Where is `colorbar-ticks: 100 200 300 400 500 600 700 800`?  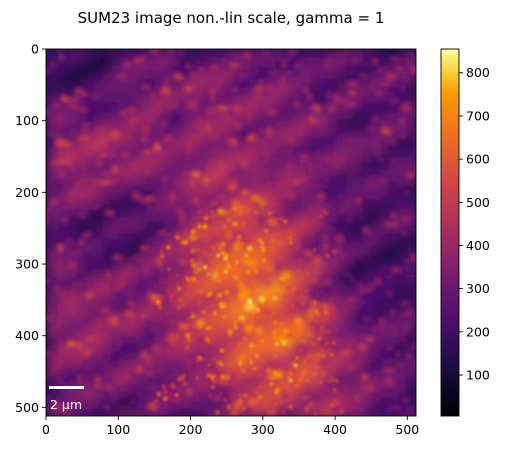
colorbar-ticks: 100 200 300 400 500 600 700 800 is located at coordinates (474, 223).